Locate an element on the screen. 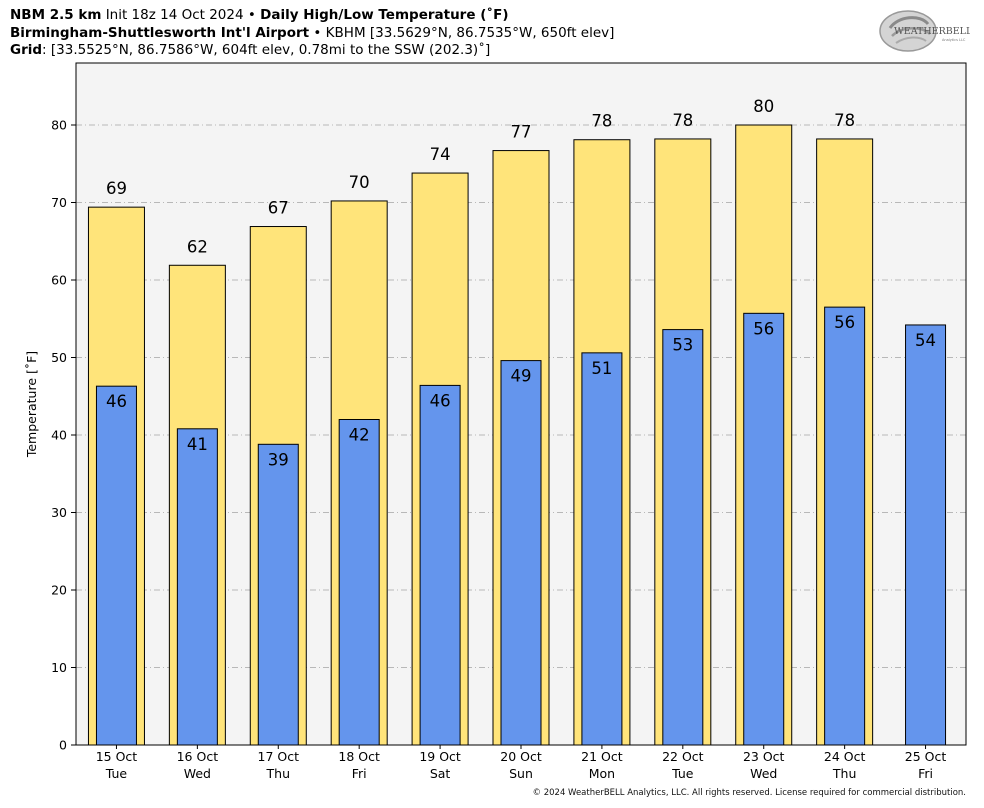 The height and width of the screenshot is (808, 984). x-tick-label-day: Sun is located at coordinates (521, 773).